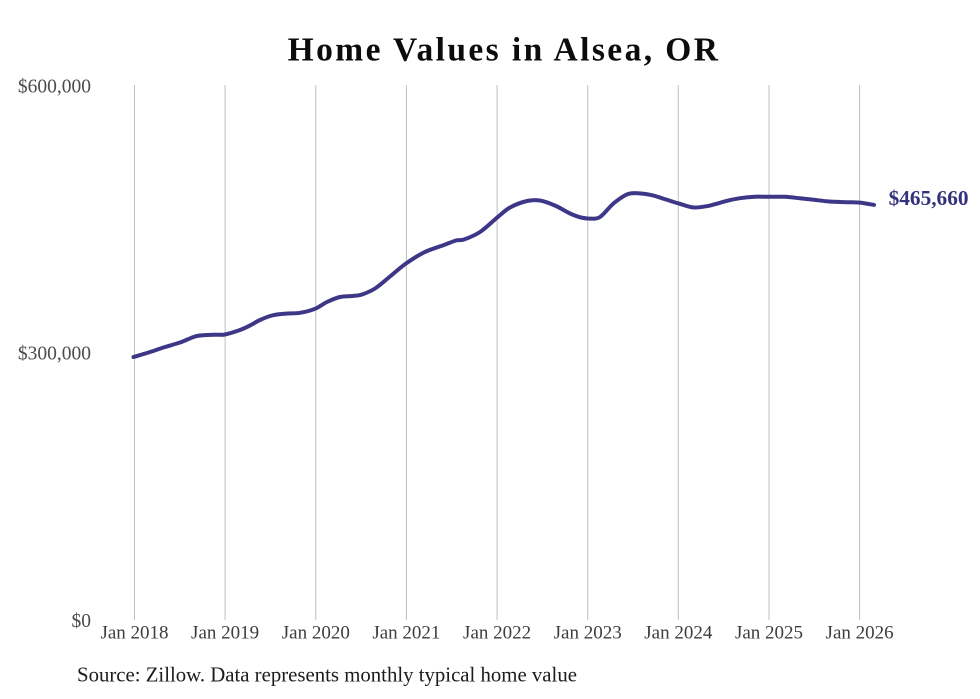 Image resolution: width=980 pixels, height=699 pixels. I want to click on svg-text: Jan 2020, so click(316, 633).